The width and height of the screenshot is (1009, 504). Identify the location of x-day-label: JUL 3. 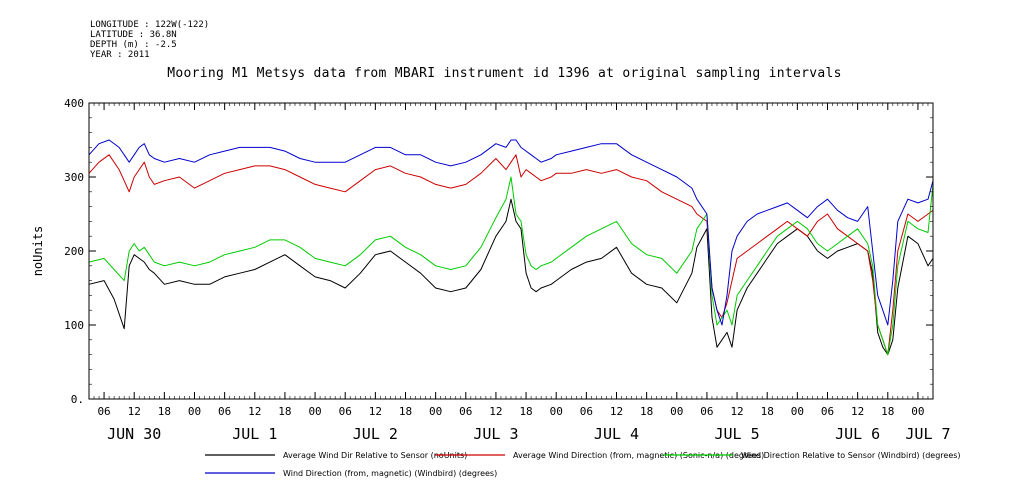
(495, 434).